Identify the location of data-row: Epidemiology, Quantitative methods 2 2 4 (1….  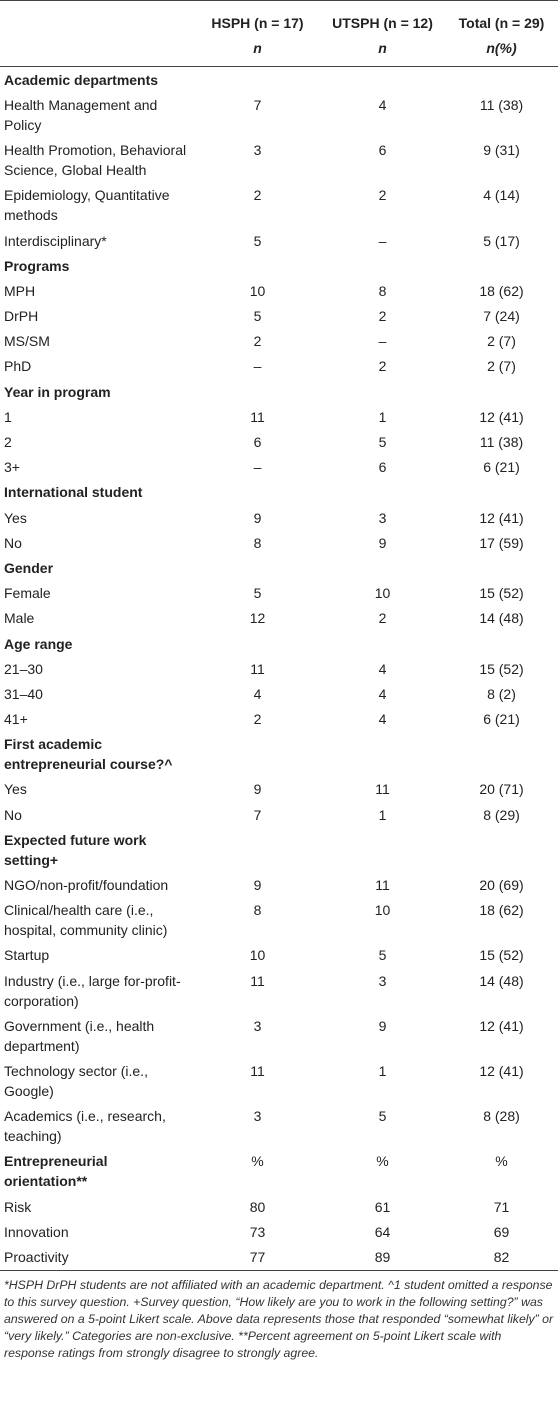
(279, 205).